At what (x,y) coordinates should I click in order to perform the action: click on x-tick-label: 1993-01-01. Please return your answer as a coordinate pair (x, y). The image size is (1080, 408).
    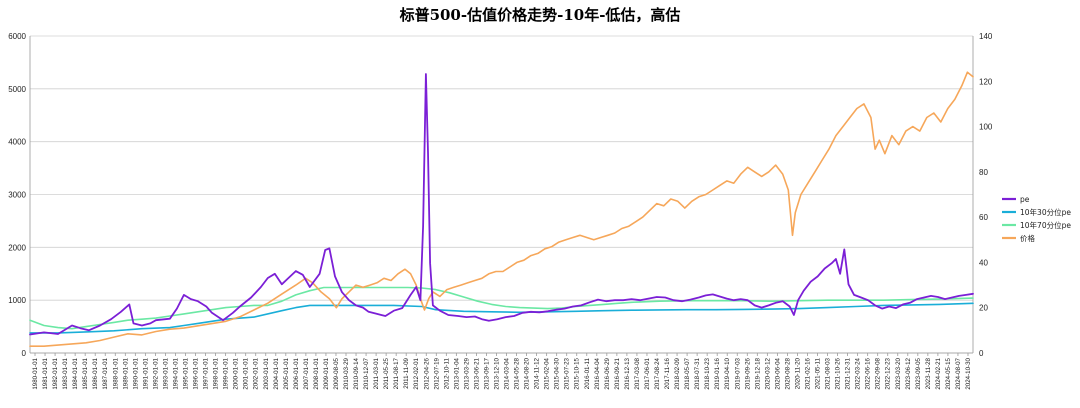
    Looking at the image, I should click on (165, 373).